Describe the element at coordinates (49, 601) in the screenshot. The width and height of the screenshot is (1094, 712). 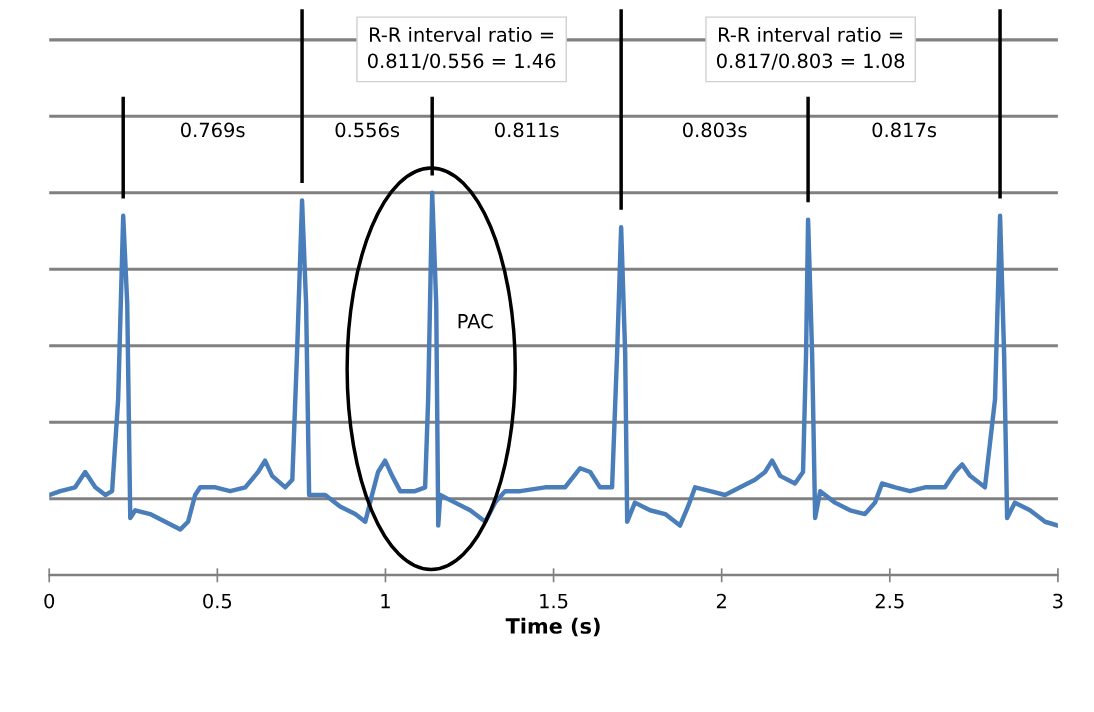
I see `x-tick-label: 0` at that location.